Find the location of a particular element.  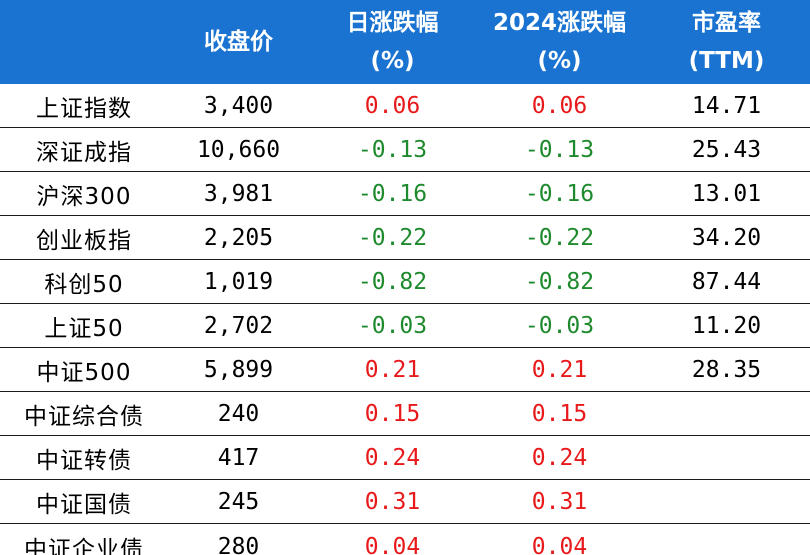

table-row: 沪深300 3,981 -0.16 -0.16 13.01 is located at coordinates (405, 193).